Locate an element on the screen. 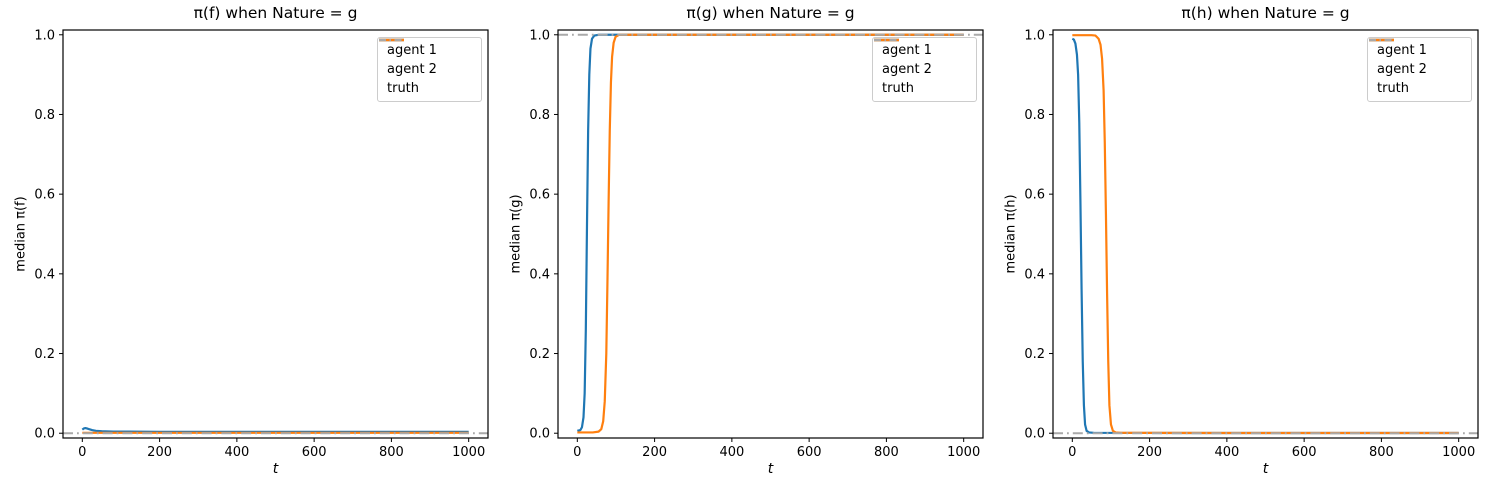 This screenshot has width=1487, height=490. legend-pi-h: agent 1 agent 2 truth is located at coordinates (1419, 69).